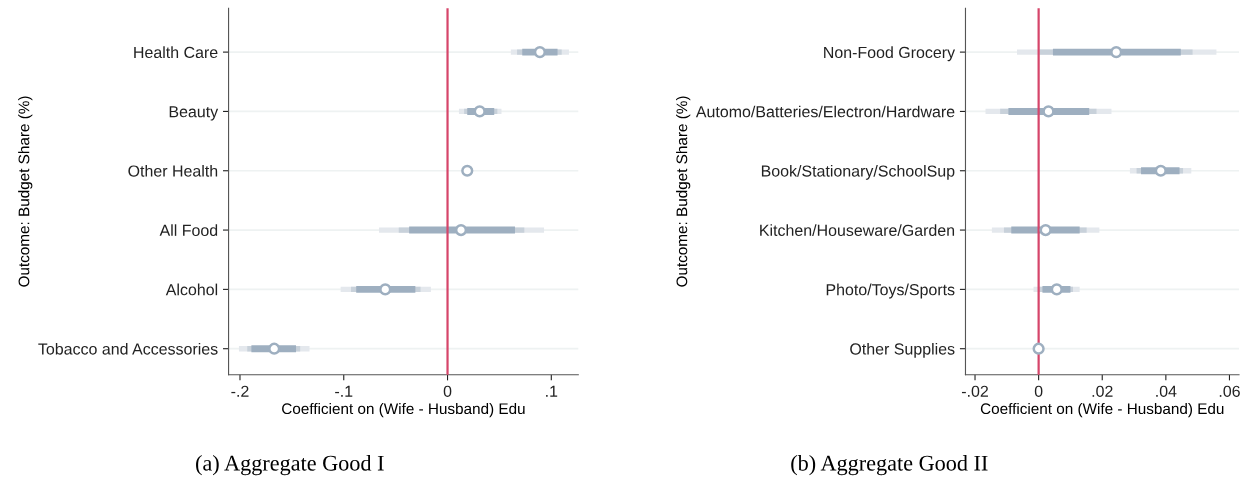  I want to click on text: (b) Aggregate Good II, so click(889, 465).